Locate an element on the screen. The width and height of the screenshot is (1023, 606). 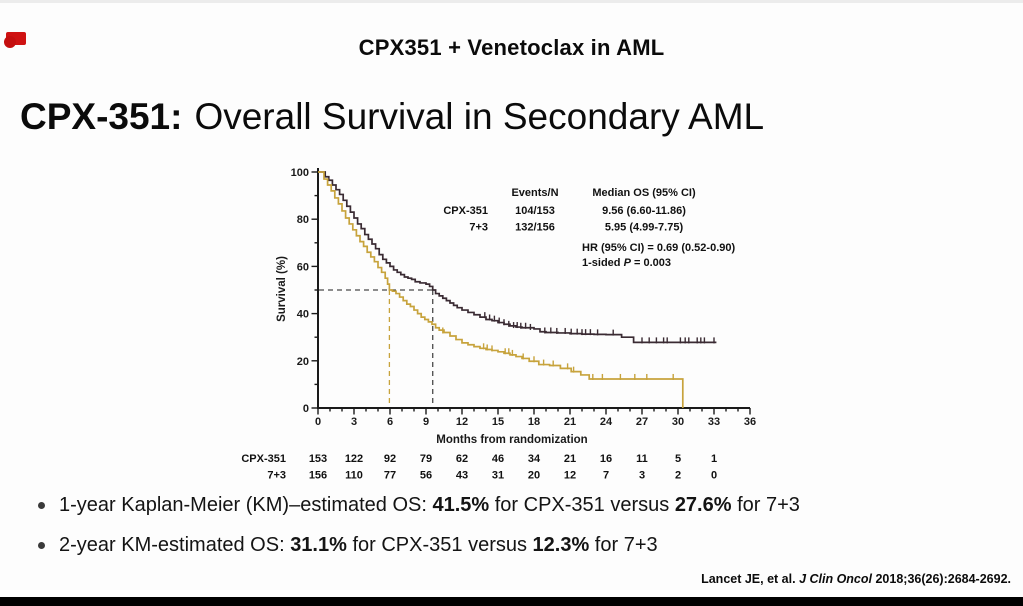
svg-text: 122 is located at coordinates (354, 459).